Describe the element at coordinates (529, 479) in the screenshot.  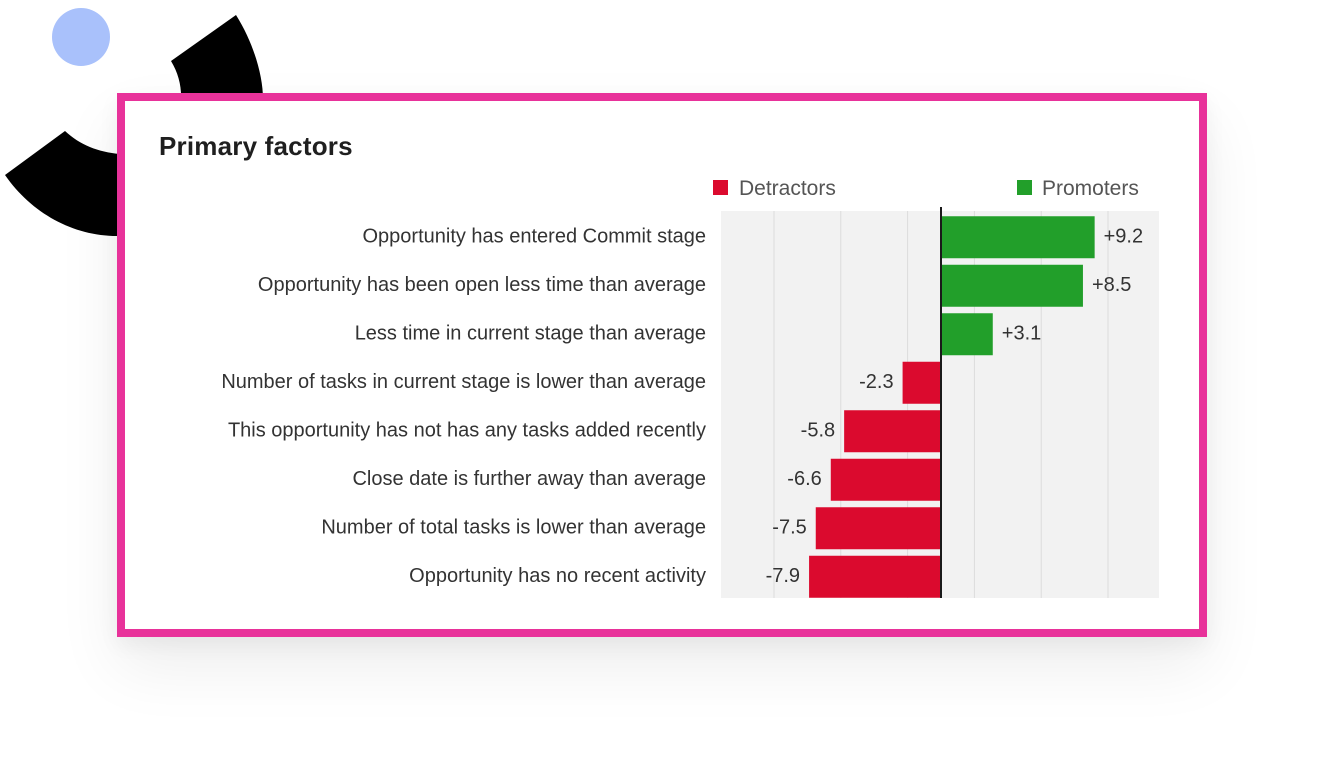
I see `category-label: Close date is further away than average` at that location.